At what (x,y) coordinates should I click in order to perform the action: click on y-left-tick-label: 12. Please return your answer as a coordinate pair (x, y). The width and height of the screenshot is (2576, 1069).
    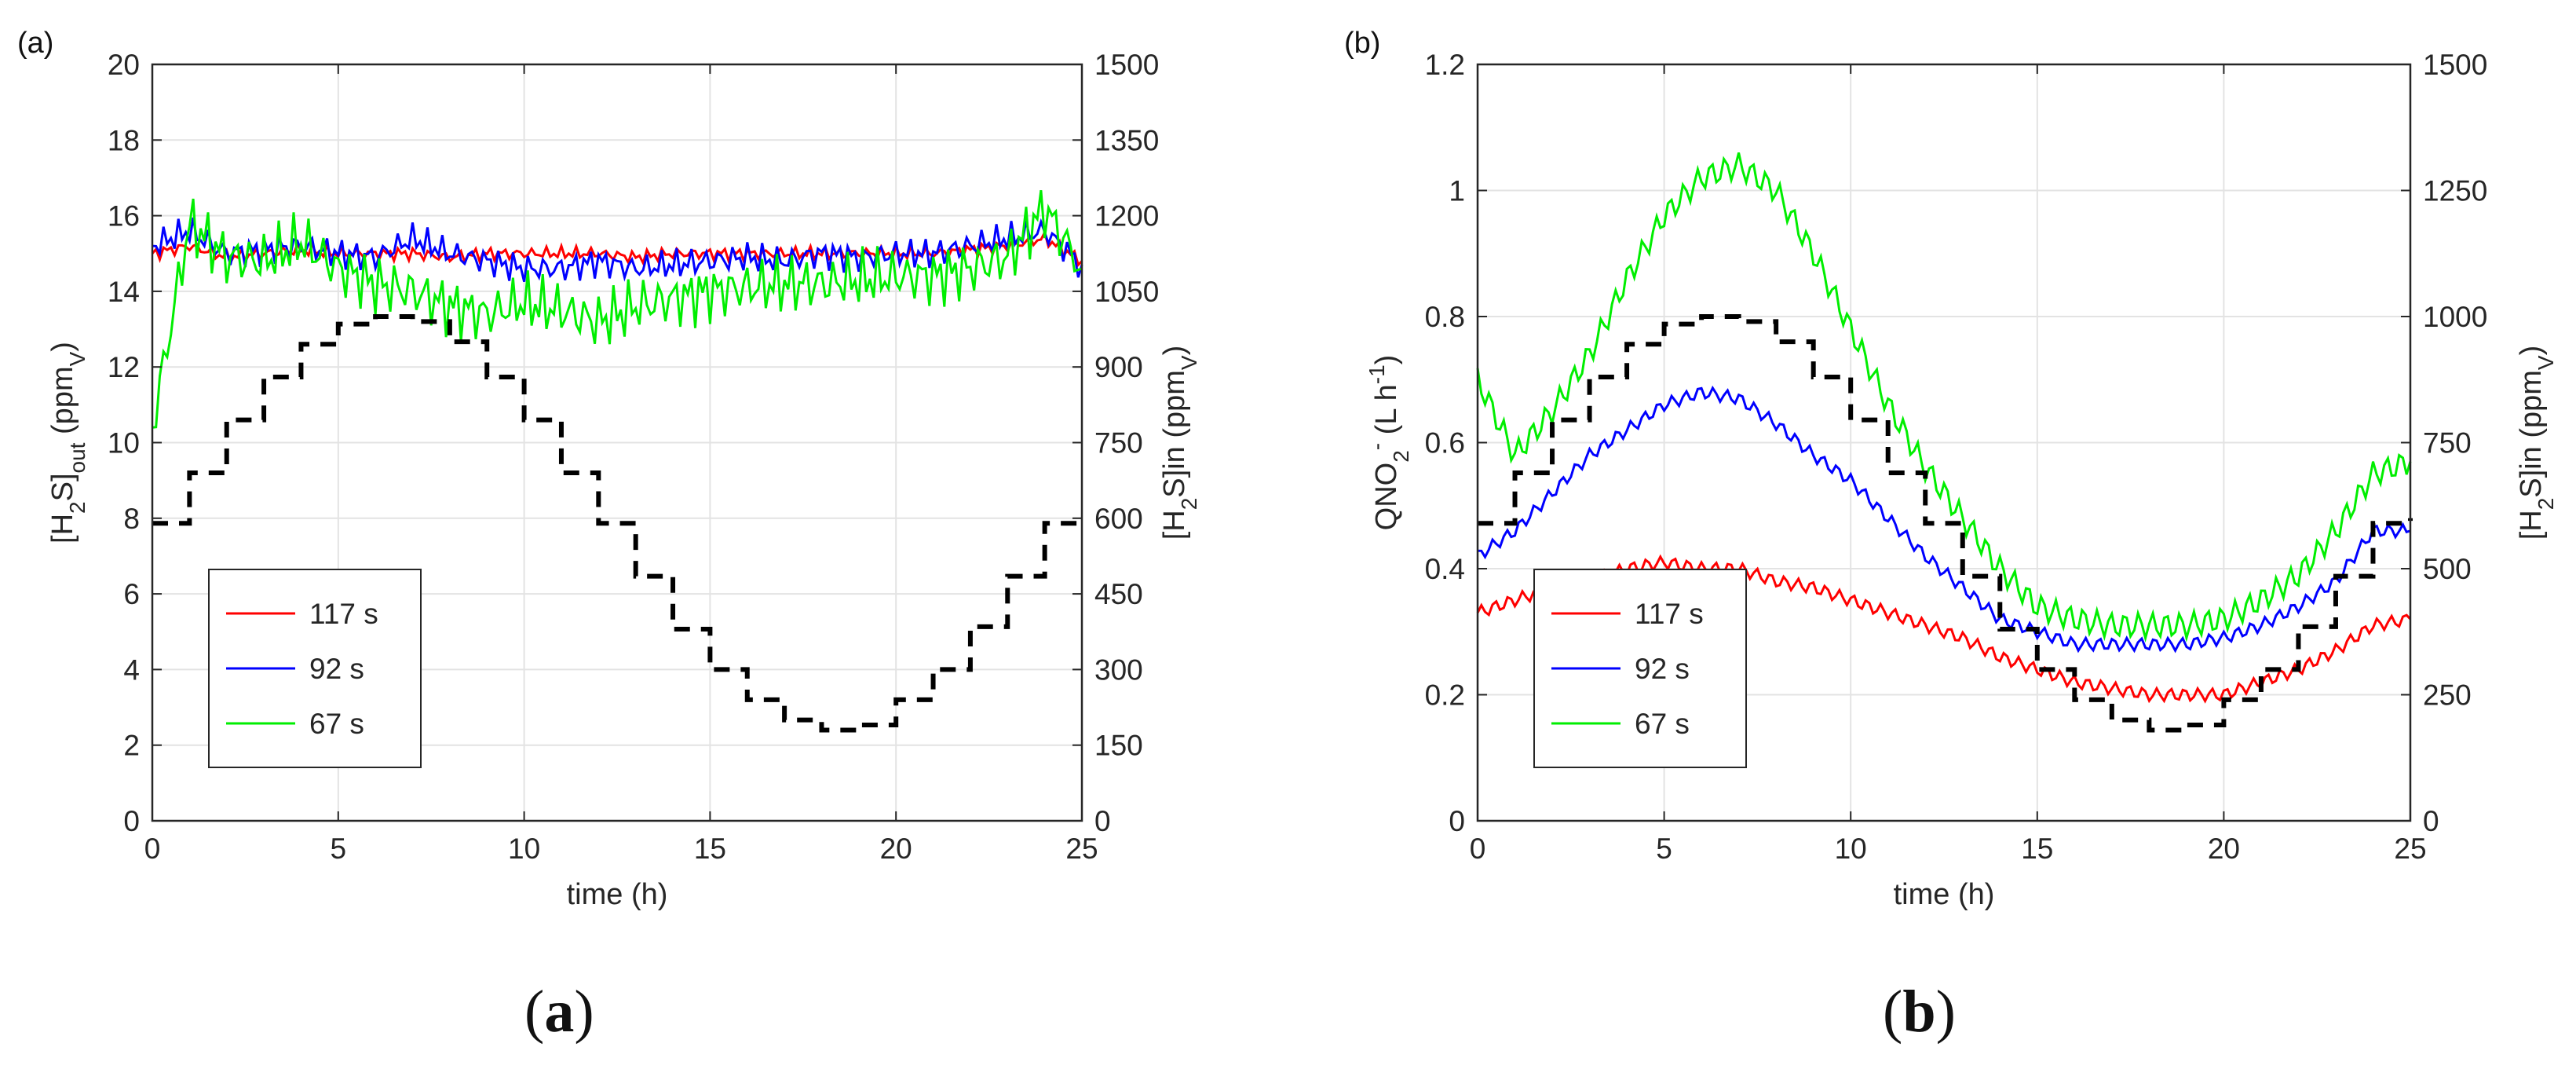
    Looking at the image, I should click on (124, 367).